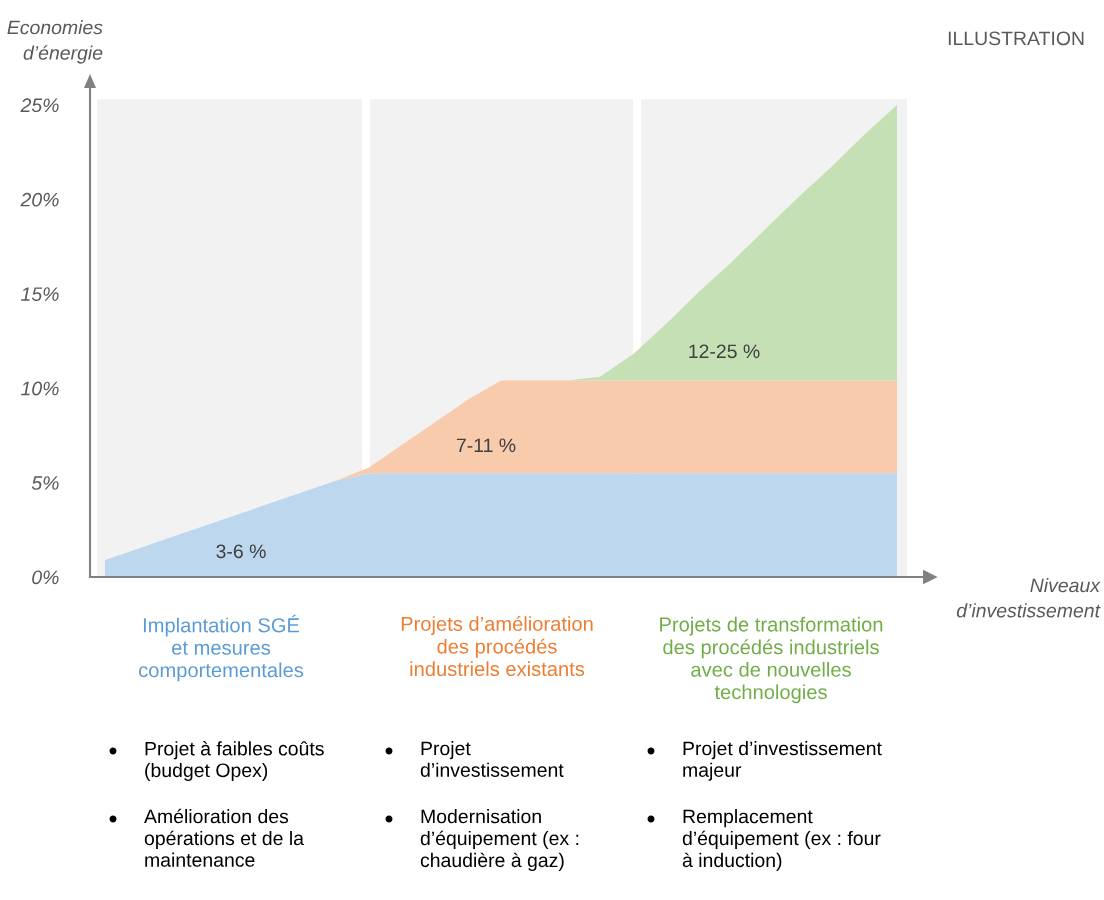  Describe the element at coordinates (771, 660) in the screenshot. I see `text: Projets de transformation des procédés industriels avec de nouvelles technologies` at that location.